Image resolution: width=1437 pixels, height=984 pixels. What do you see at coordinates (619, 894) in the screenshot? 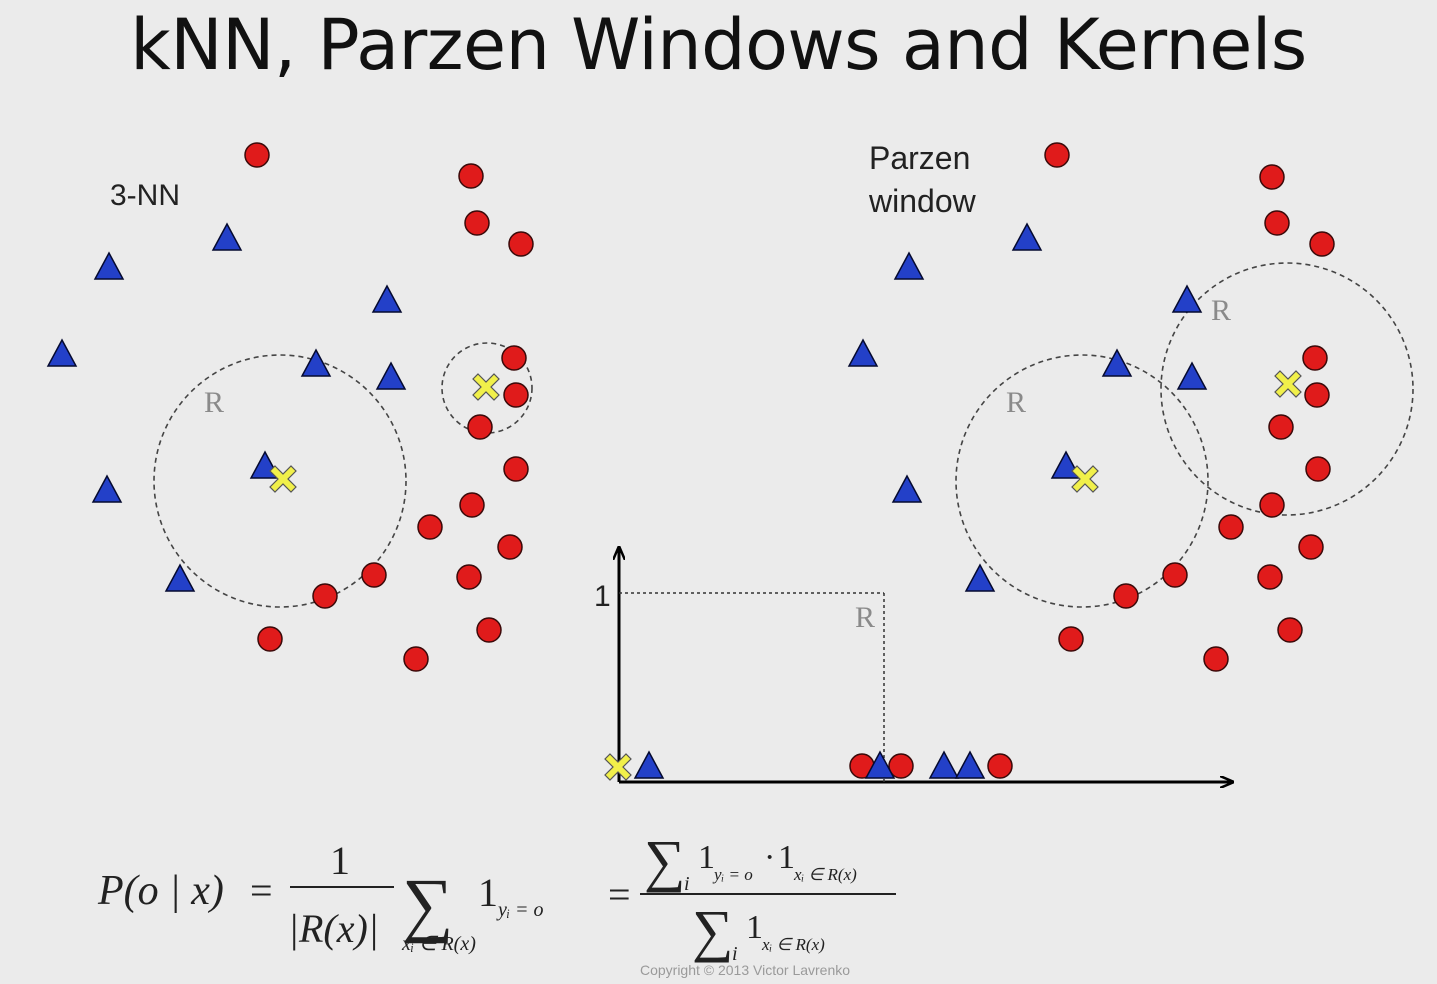
I see `formula-equals-2: =` at bounding box center [619, 894].